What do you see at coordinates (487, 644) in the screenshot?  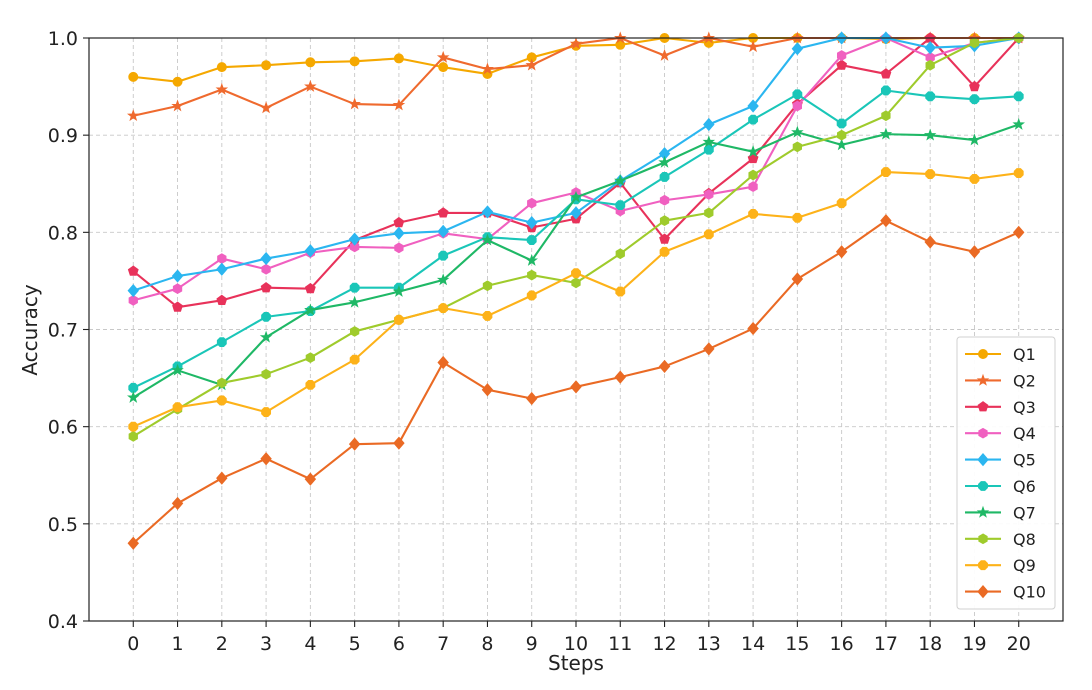 I see `x-tick-label: 8` at bounding box center [487, 644].